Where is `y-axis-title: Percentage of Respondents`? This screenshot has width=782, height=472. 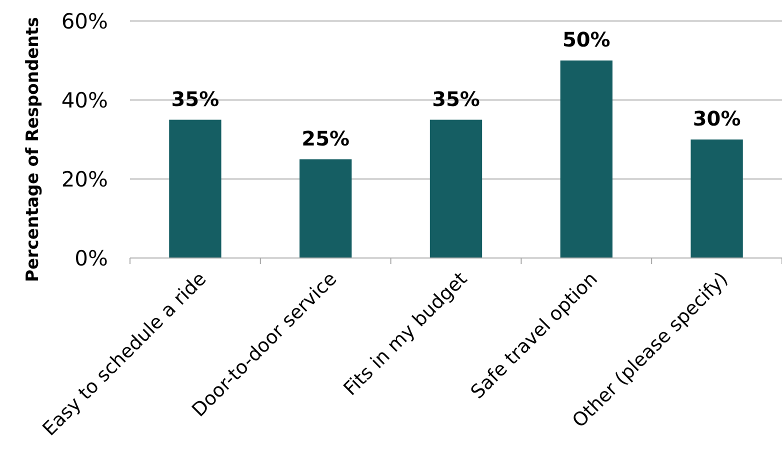
y-axis-title: Percentage of Respondents is located at coordinates (33, 149).